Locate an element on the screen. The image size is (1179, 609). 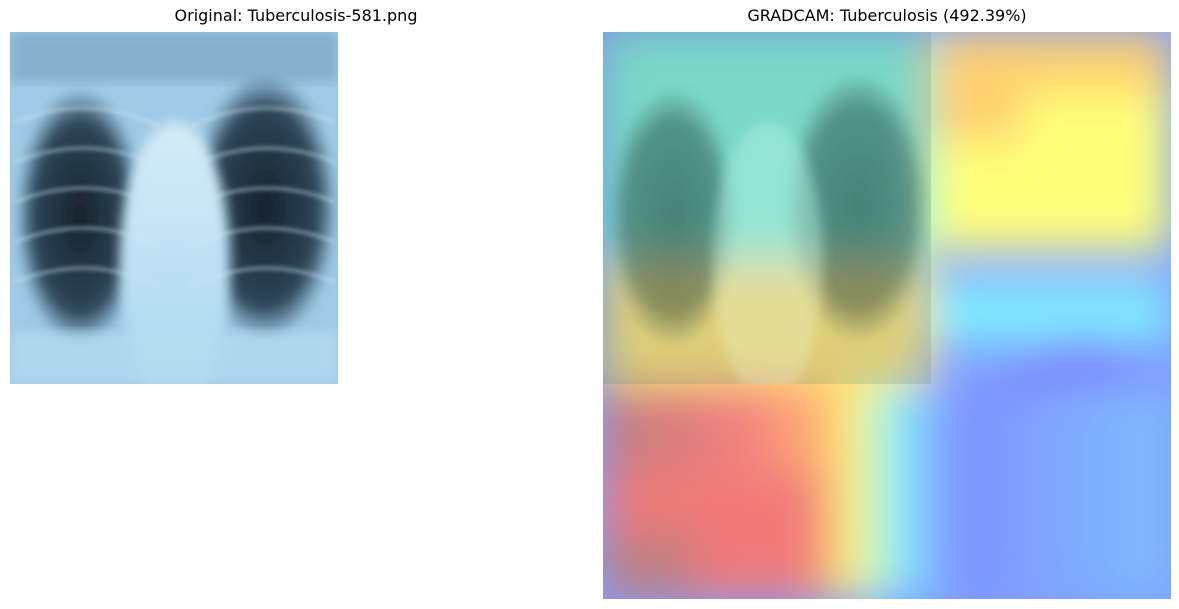
panel-title-original: Original: Tuberculosis-581.png is located at coordinates (296, 15).